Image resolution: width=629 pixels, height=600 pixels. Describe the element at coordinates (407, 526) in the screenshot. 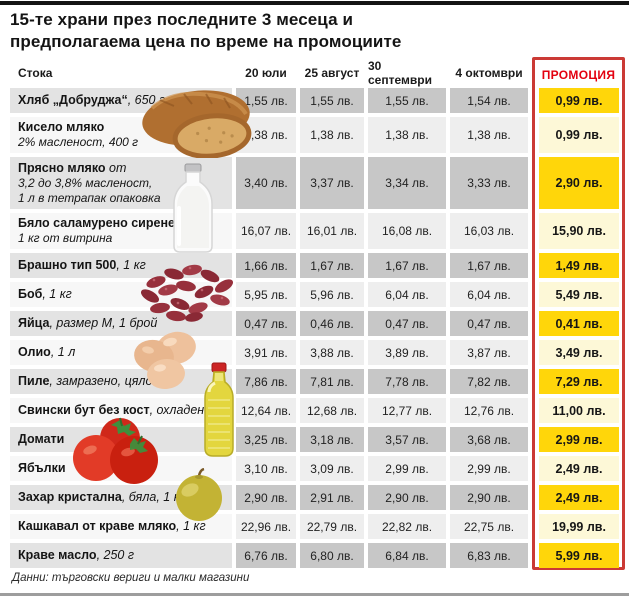

I see `price-cell: 22,82 лв.` at that location.